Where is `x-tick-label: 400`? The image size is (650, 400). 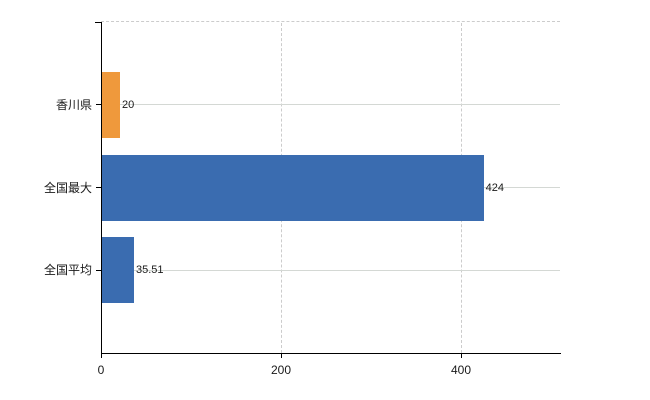 x-tick-label: 400 is located at coordinates (461, 370).